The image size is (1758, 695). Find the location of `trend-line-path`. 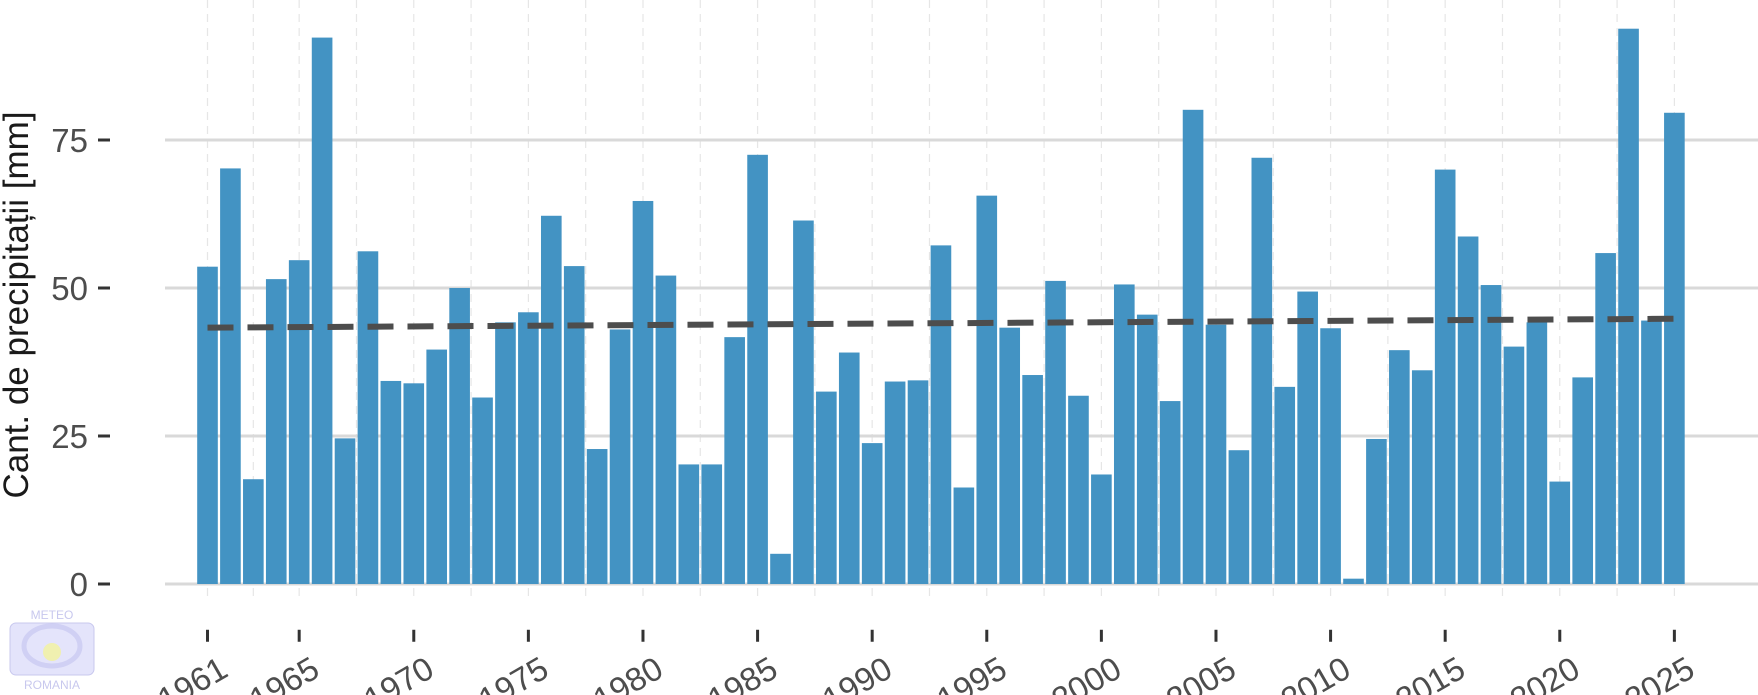

trend-line-path is located at coordinates (941, 323).